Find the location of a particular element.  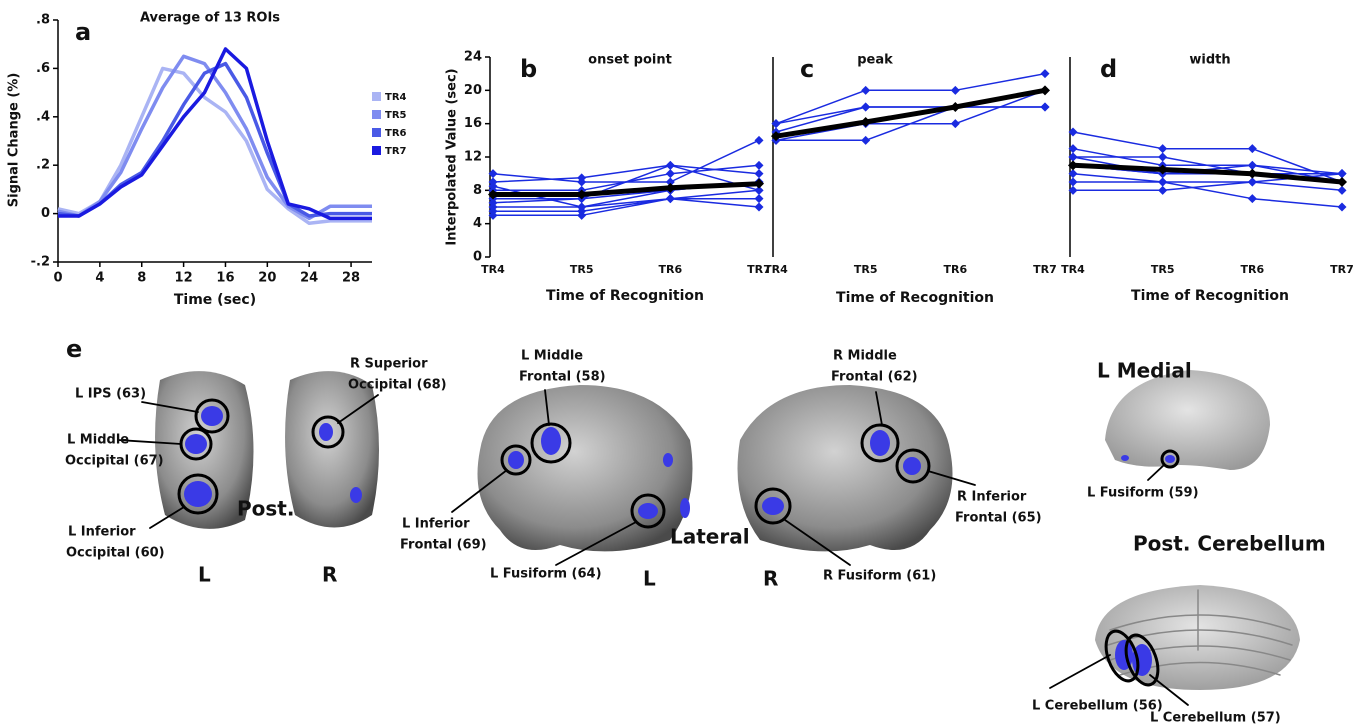

panel-letter: a is located at coordinates (83, 32).